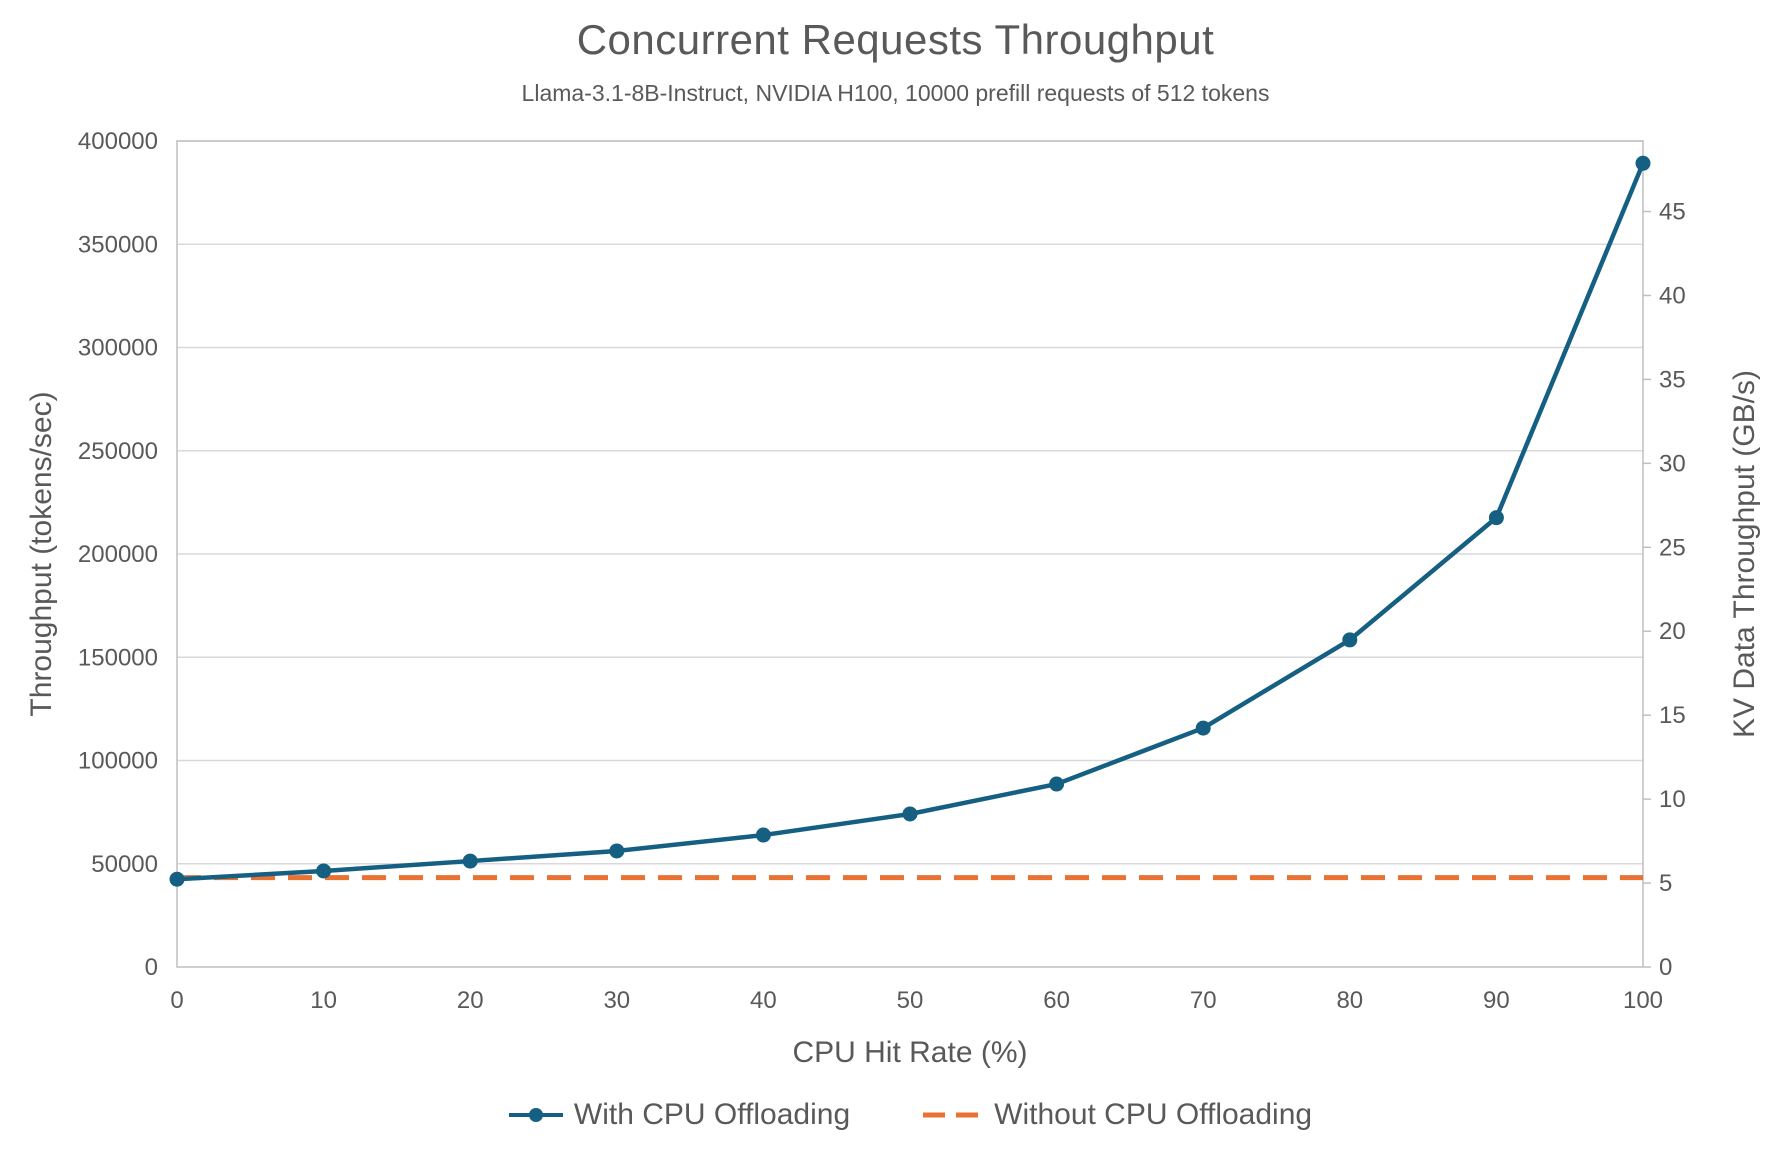  I want to click on right-axis-tick-label: 30, so click(1672, 463).